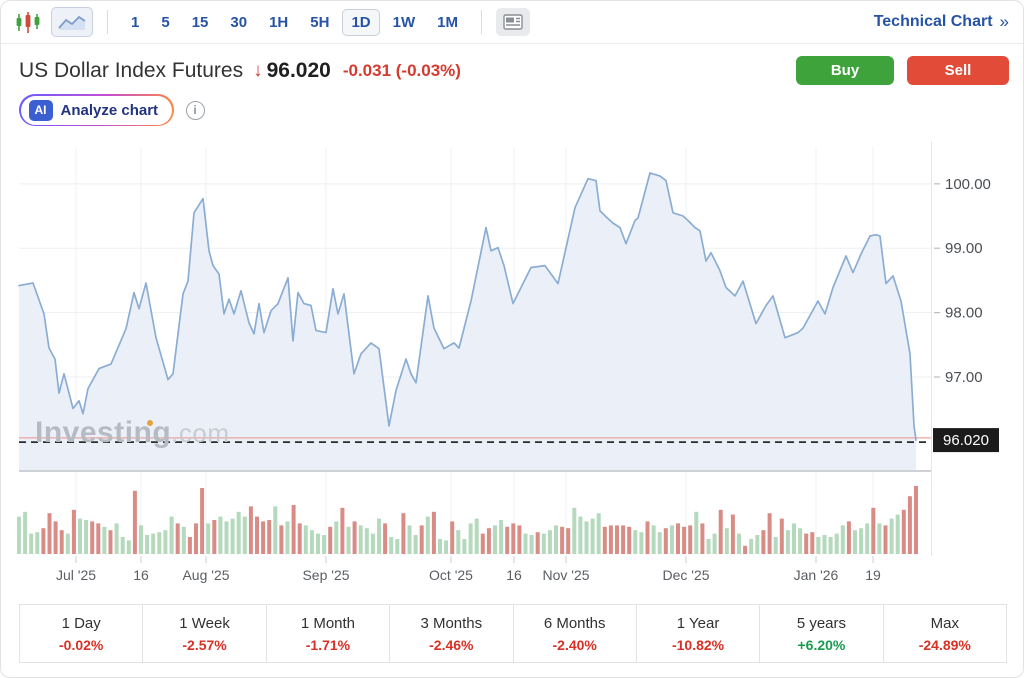 Image resolution: width=1024 pixels, height=678 pixels. What do you see at coordinates (195, 110) in the screenshot?
I see `info-icon: i` at bounding box center [195, 110].